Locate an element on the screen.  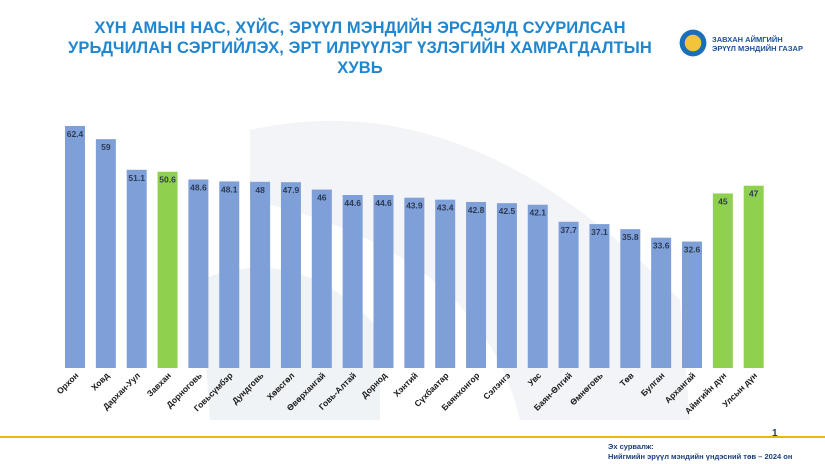
value-label-2: 51.1 is located at coordinates (136, 178).